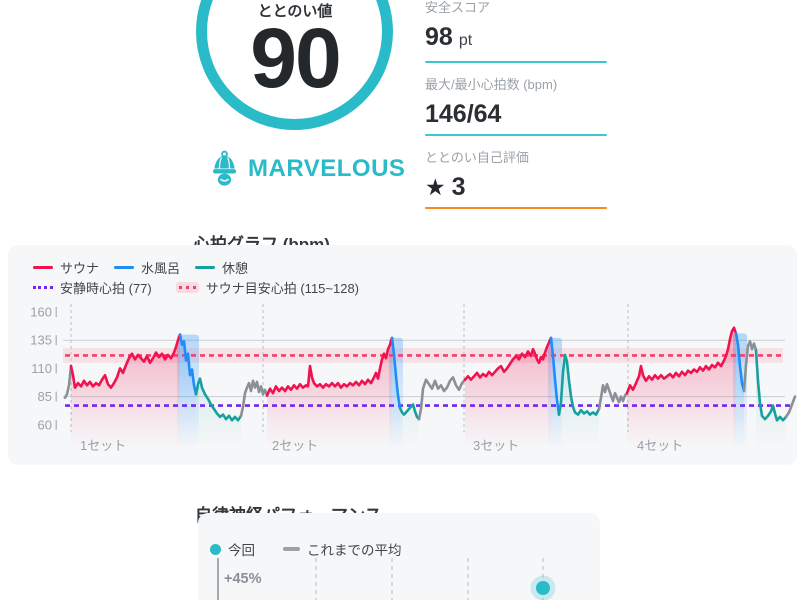 The image size is (800, 600). Describe the element at coordinates (516, 179) in the screenshot. I see `stat-self-rating: ととのい自己評価 ★ 3` at that location.